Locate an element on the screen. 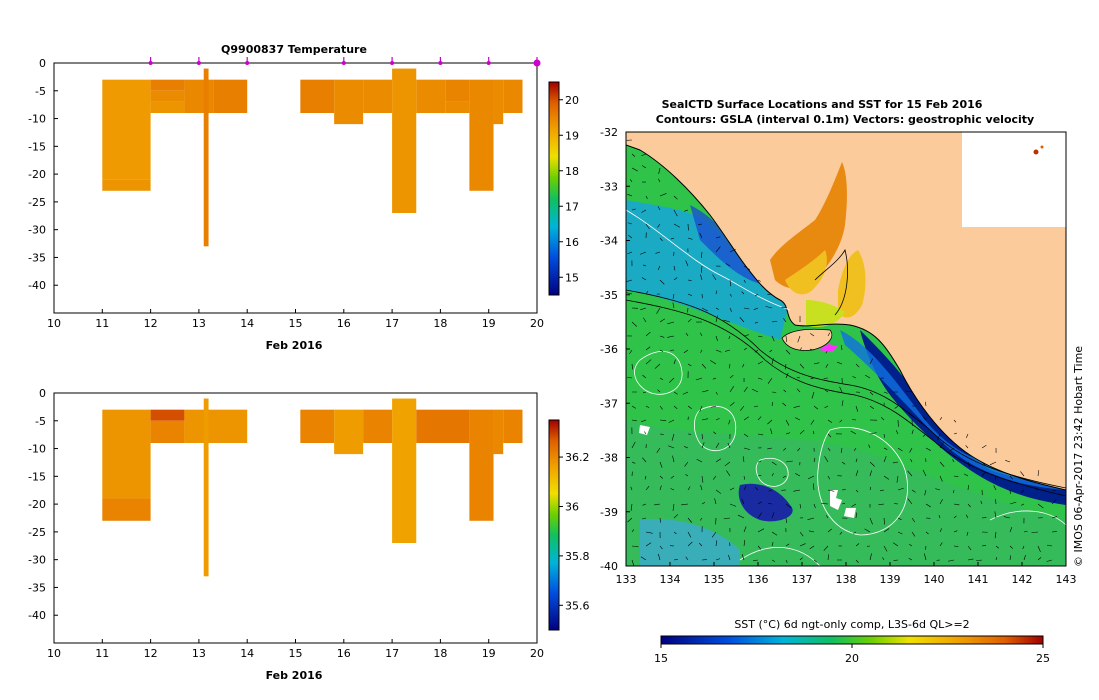 This screenshot has height=700, width=1099. sst-cool-southwest is located at coordinates (690, 542).